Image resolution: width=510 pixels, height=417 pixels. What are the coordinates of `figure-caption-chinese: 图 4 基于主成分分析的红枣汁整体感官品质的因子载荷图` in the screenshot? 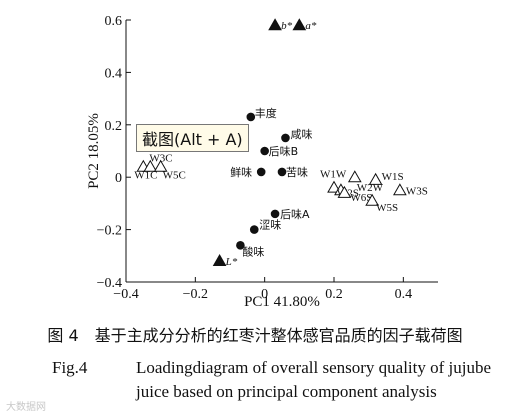 It's located at (255, 335).